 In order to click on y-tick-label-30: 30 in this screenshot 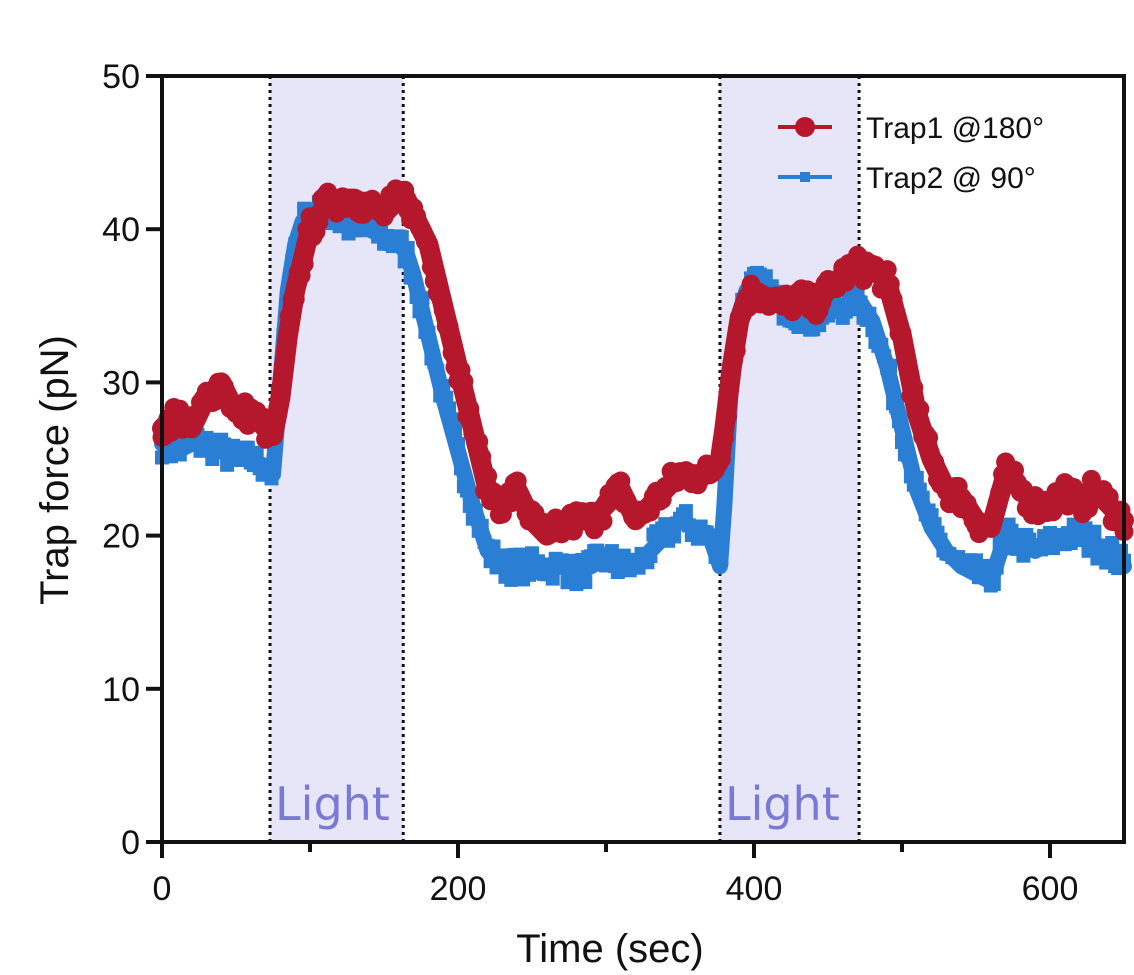, I will do `click(121, 383)`.